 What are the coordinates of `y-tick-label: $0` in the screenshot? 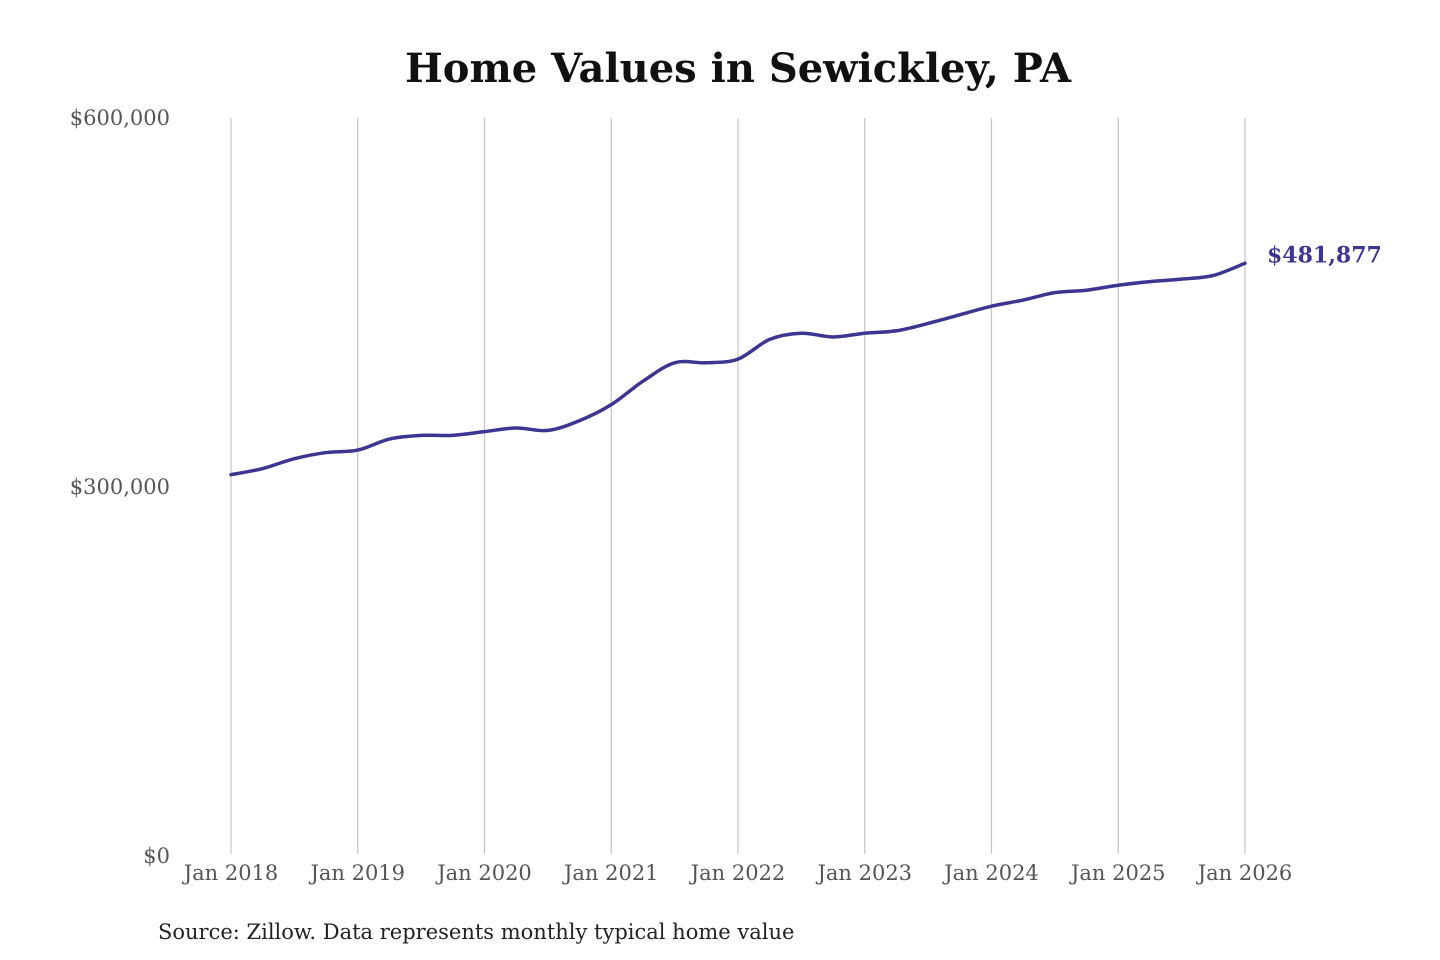 It's located at (156, 856).